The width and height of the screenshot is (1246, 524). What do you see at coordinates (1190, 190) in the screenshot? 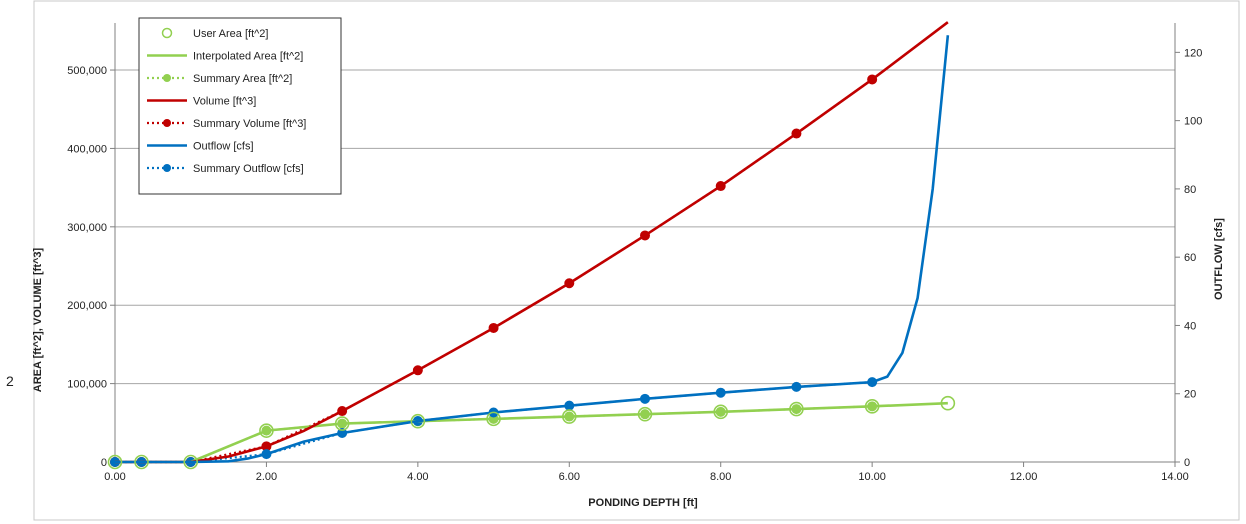
I see `y-right-tick-label: 80` at bounding box center [1190, 190].